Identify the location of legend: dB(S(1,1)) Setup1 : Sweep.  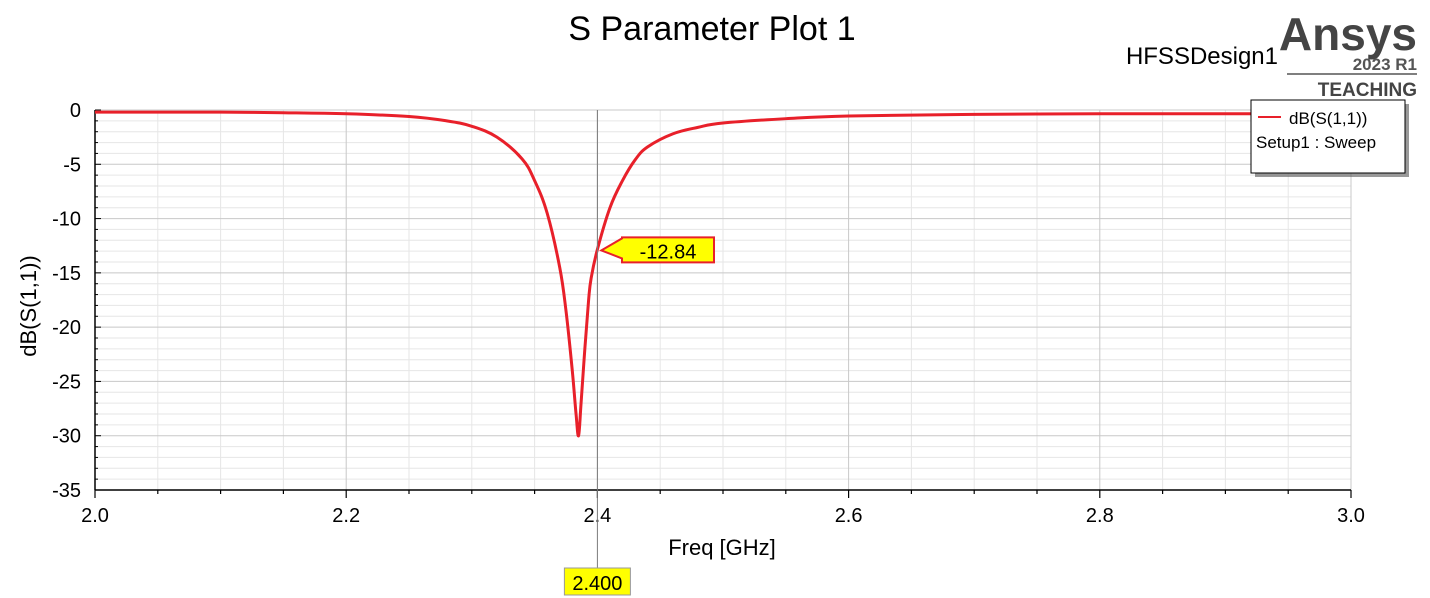
(1329, 138).